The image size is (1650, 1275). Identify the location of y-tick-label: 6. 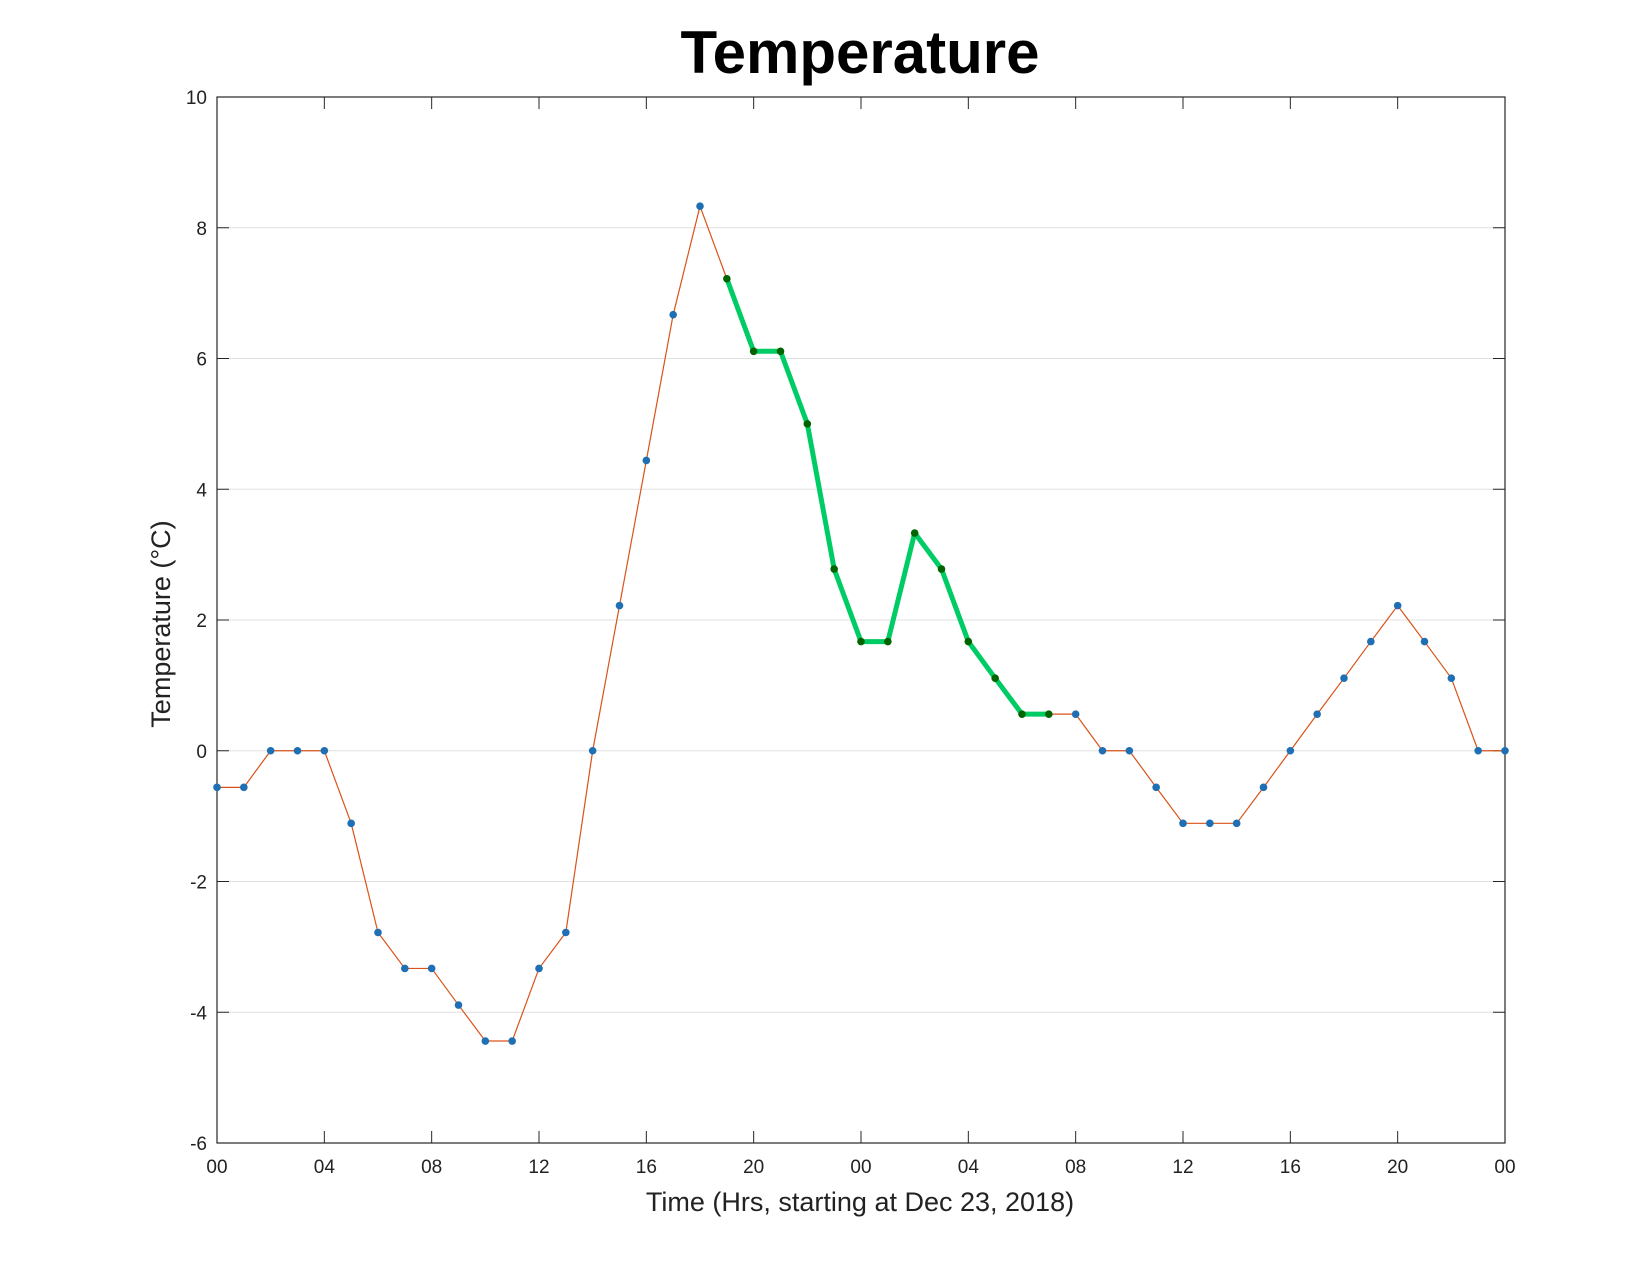
(201, 360).